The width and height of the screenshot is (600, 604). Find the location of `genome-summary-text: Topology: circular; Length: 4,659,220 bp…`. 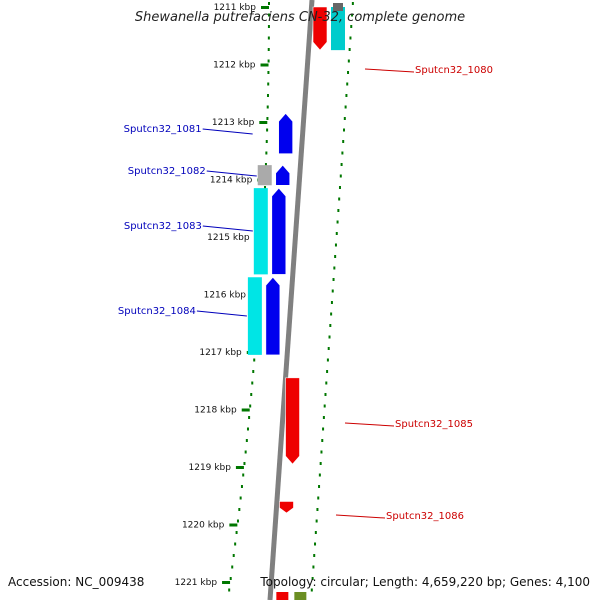

genome-summary-text: Topology: circular; Length: 4,659,220 bp… is located at coordinates (425, 582).